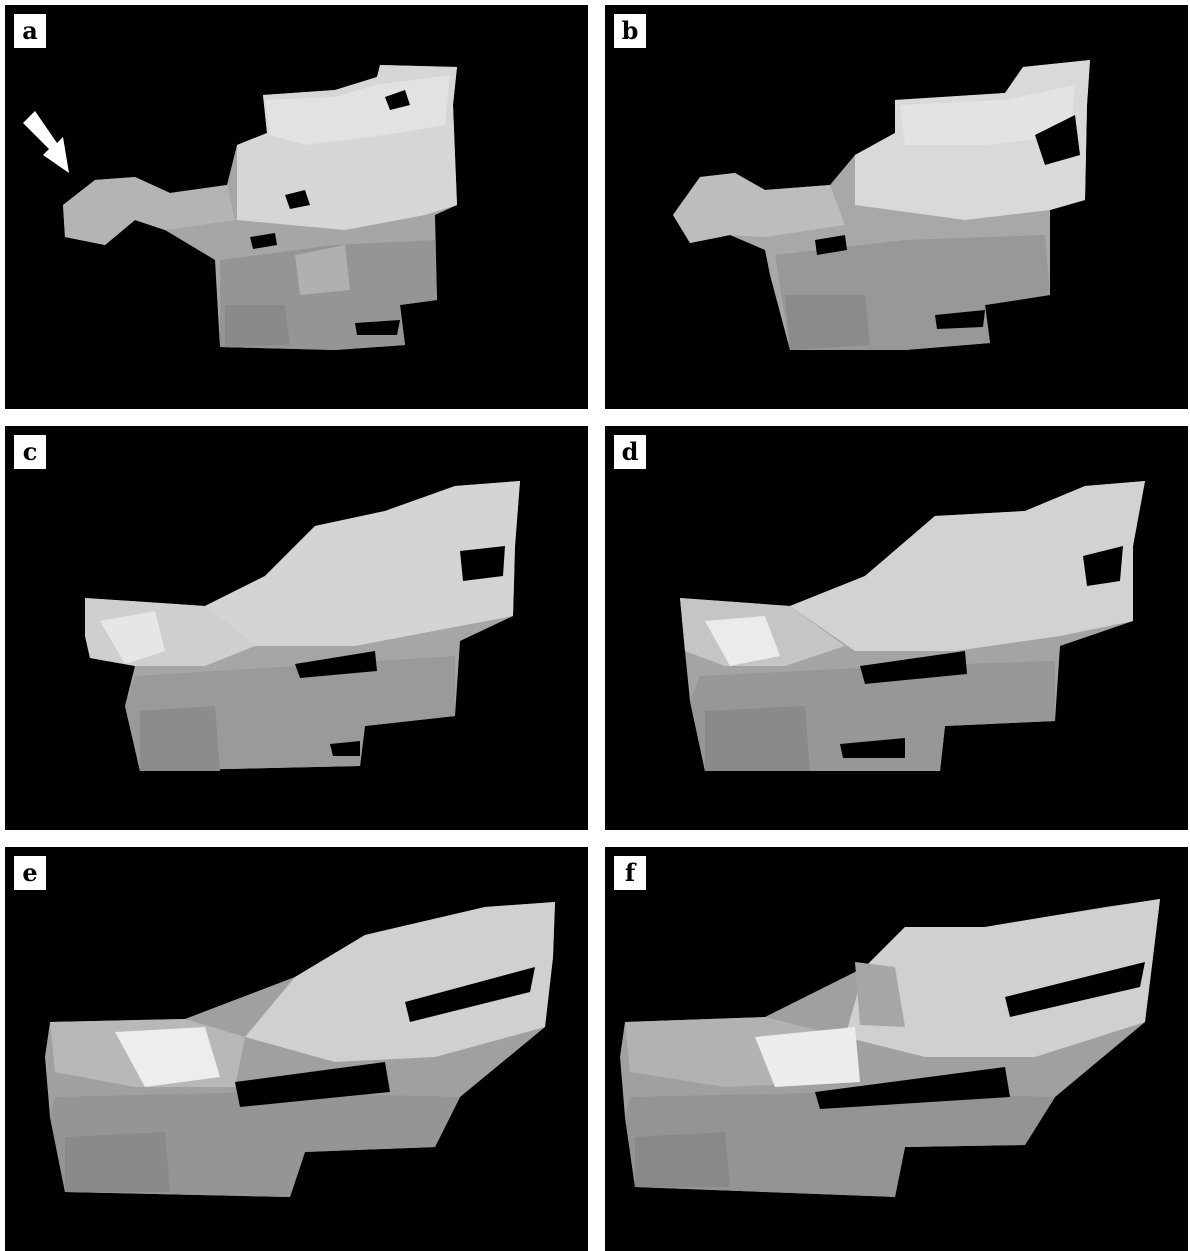 The height and width of the screenshot is (1251, 1190). I want to click on panel-label-e: e, so click(30, 873).